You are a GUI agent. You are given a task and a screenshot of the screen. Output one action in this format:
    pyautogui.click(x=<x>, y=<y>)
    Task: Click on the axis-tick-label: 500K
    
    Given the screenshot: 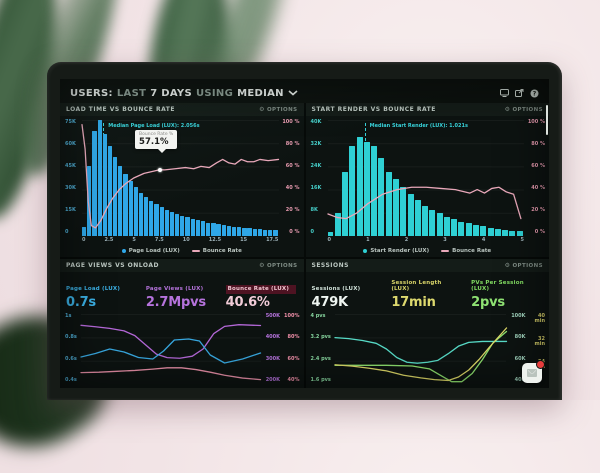 What is the action you would take?
    pyautogui.click(x=272, y=316)
    